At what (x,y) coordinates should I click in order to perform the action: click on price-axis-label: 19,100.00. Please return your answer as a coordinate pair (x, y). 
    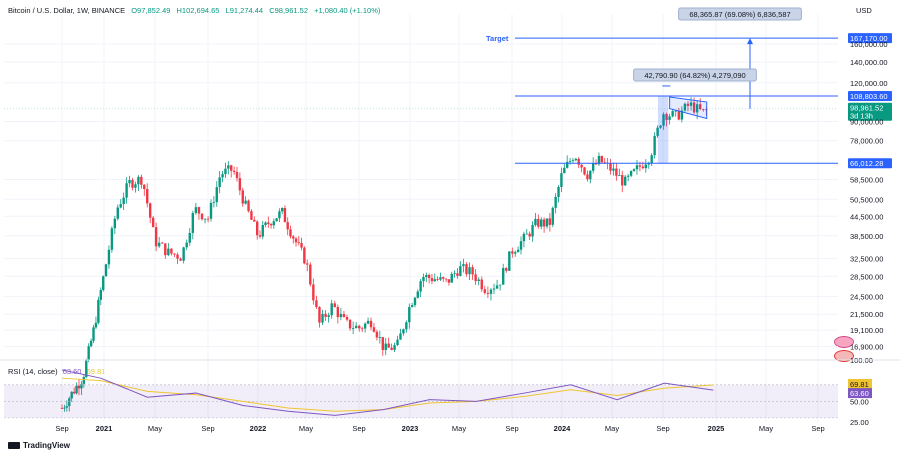
    Looking at the image, I should click on (866, 330).